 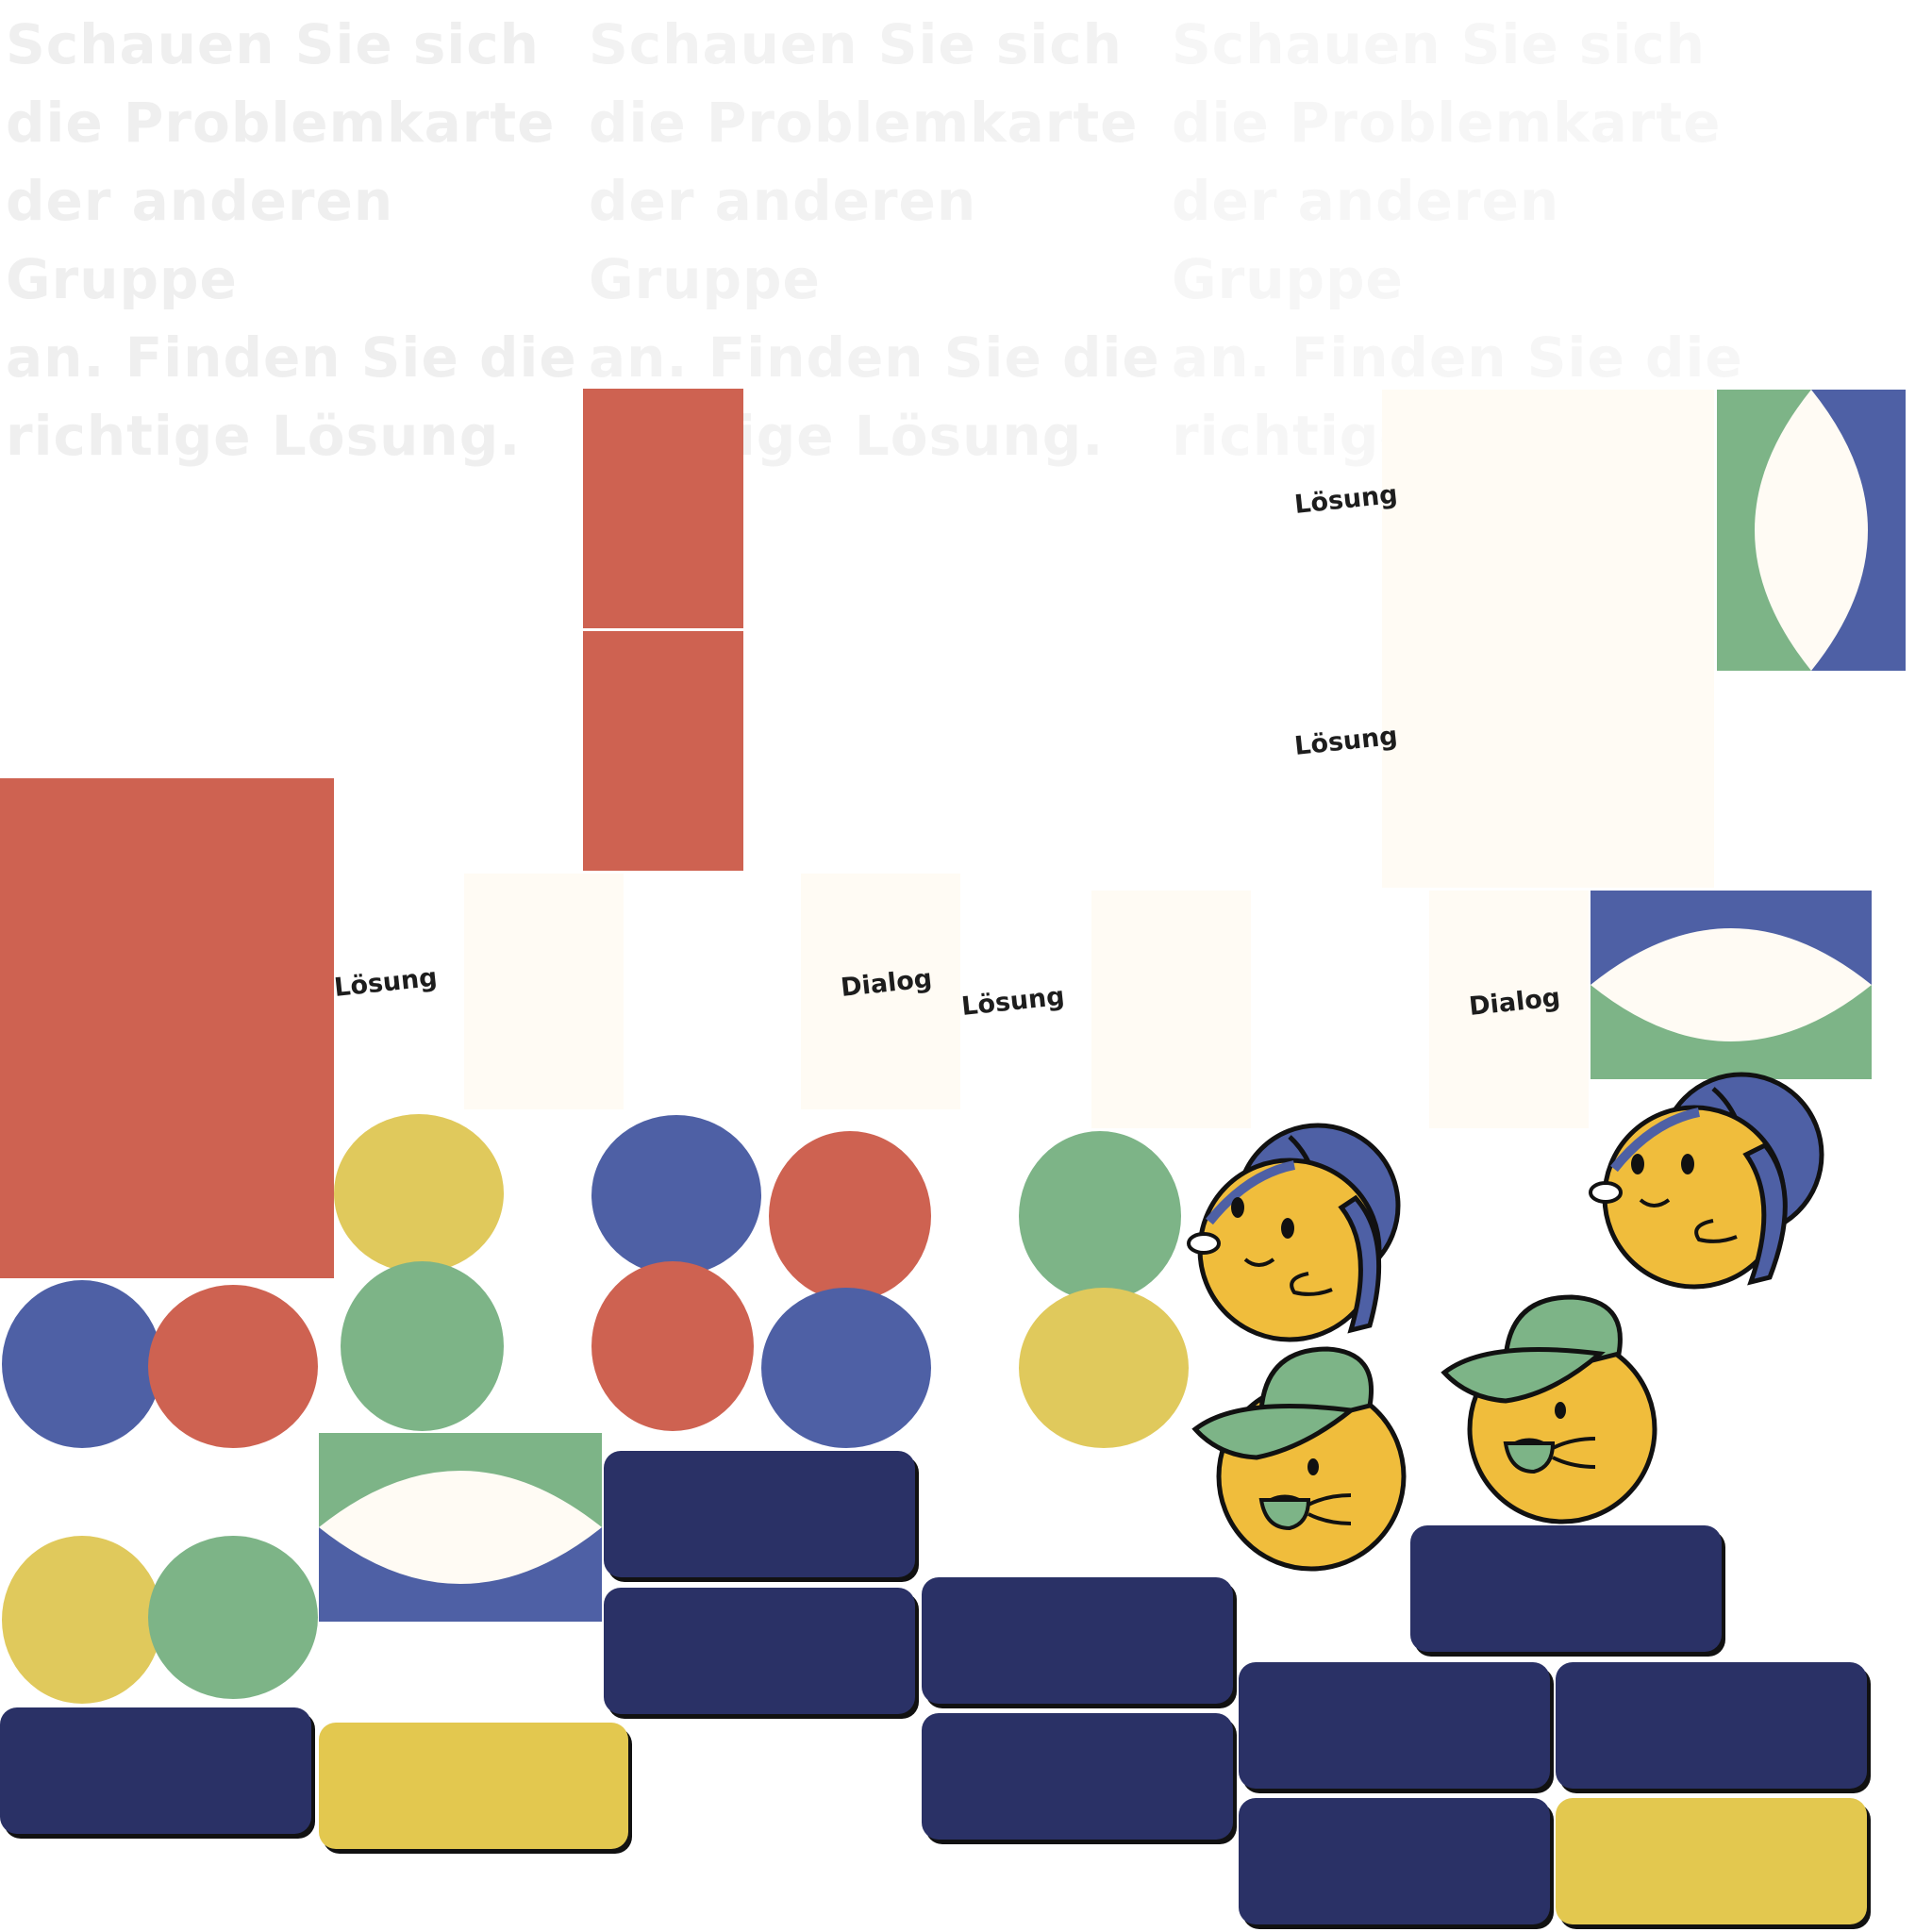 What do you see at coordinates (1548, 759) in the screenshot?
I see `cream-card-large-bottom` at bounding box center [1548, 759].